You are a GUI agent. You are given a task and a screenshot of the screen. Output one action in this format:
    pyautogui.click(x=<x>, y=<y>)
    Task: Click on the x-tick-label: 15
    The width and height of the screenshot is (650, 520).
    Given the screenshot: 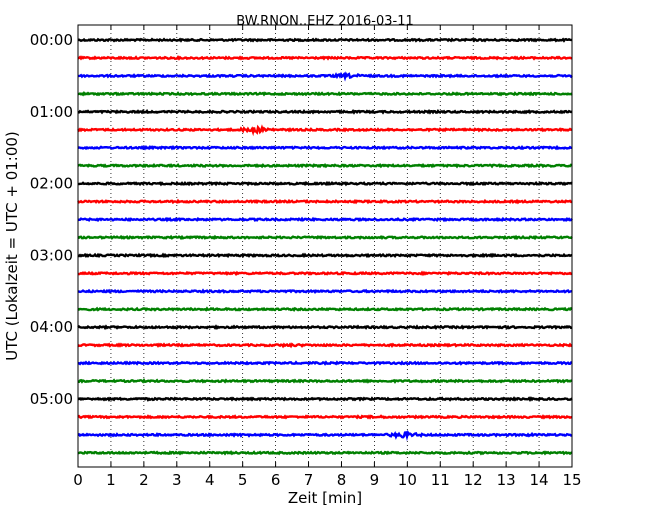 What is the action you would take?
    pyautogui.click(x=571, y=480)
    